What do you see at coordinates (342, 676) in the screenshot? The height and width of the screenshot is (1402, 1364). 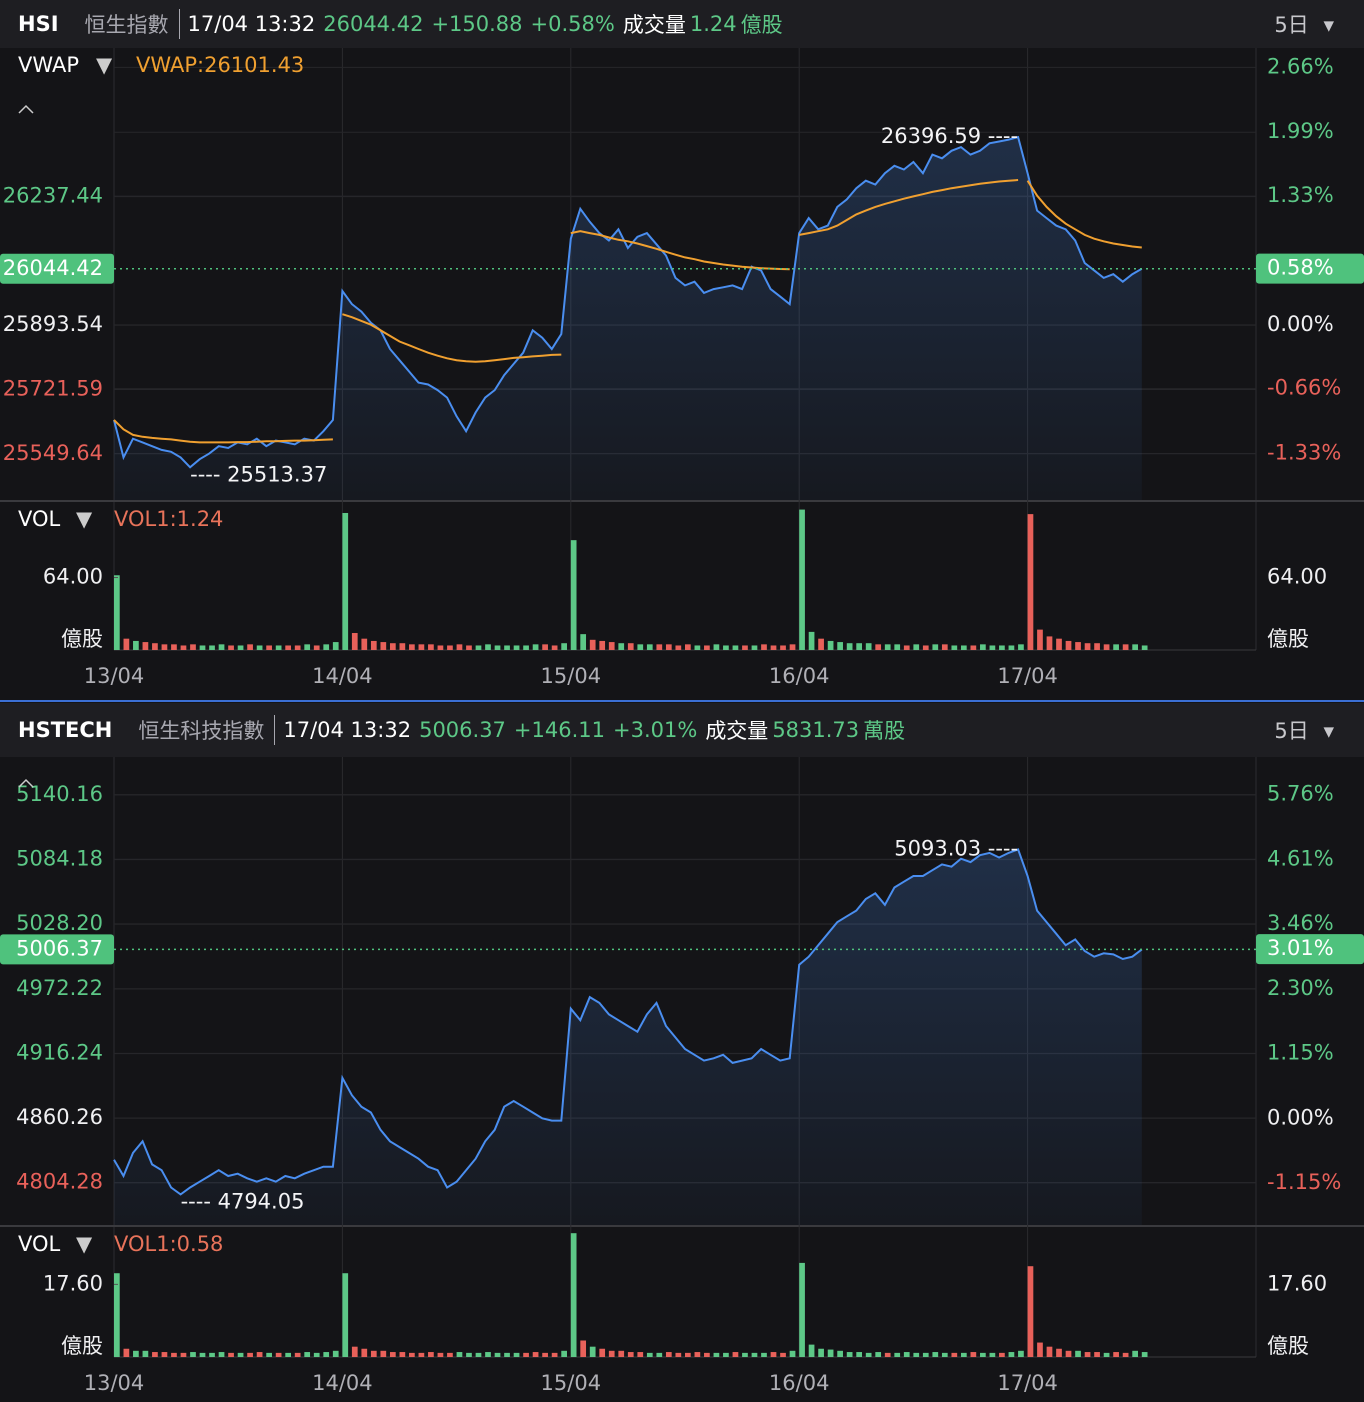 I see `x-tick-label: 14/04` at bounding box center [342, 676].